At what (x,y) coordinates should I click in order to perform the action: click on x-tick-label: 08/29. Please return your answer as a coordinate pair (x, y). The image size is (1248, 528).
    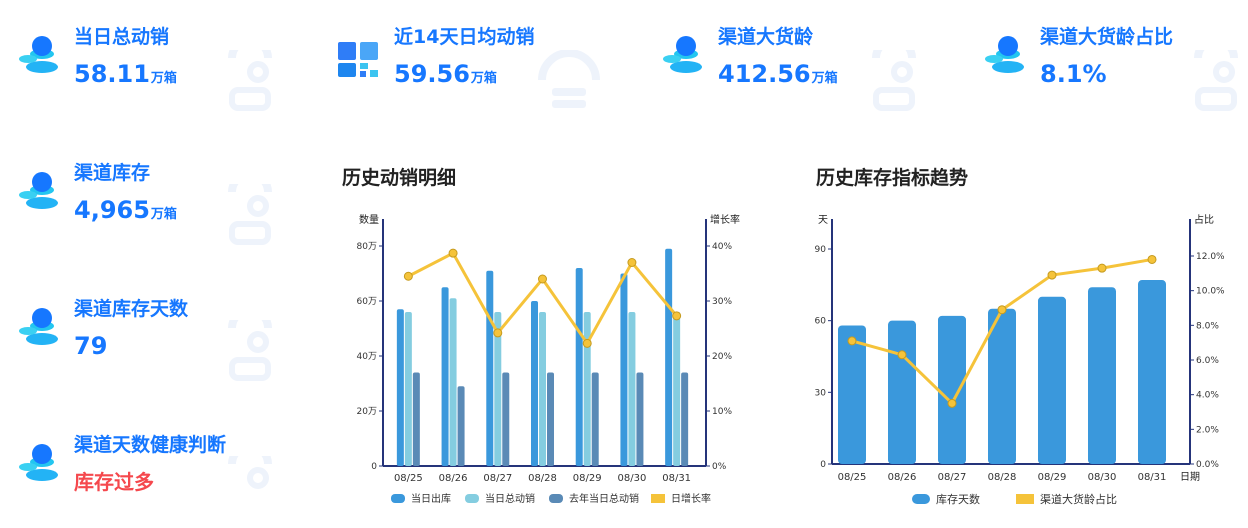
    Looking at the image, I should click on (587, 478).